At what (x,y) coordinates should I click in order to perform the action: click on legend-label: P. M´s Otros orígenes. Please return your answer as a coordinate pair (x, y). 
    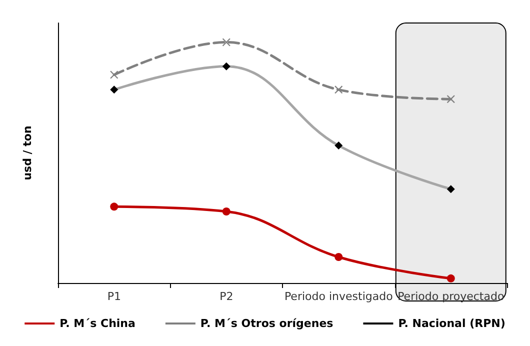
    Looking at the image, I should click on (267, 323).